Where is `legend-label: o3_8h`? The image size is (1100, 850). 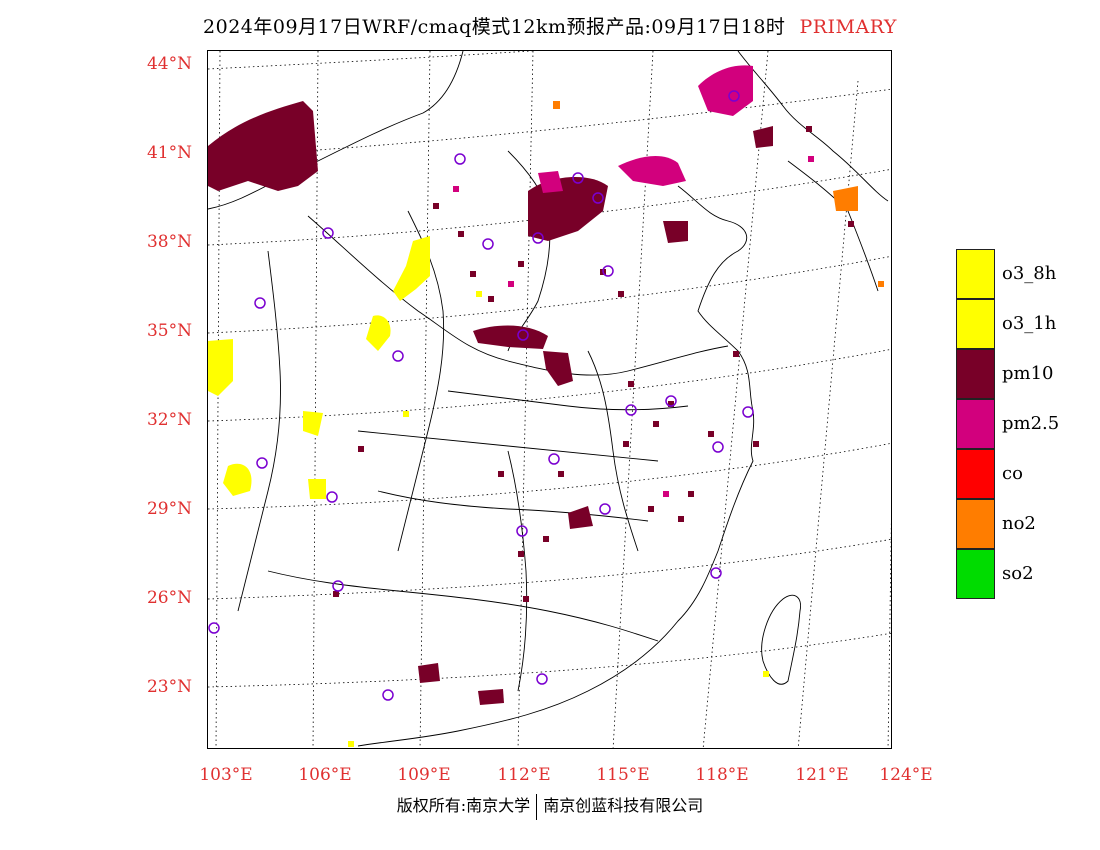
legend-label: o3_8h is located at coordinates (1029, 273).